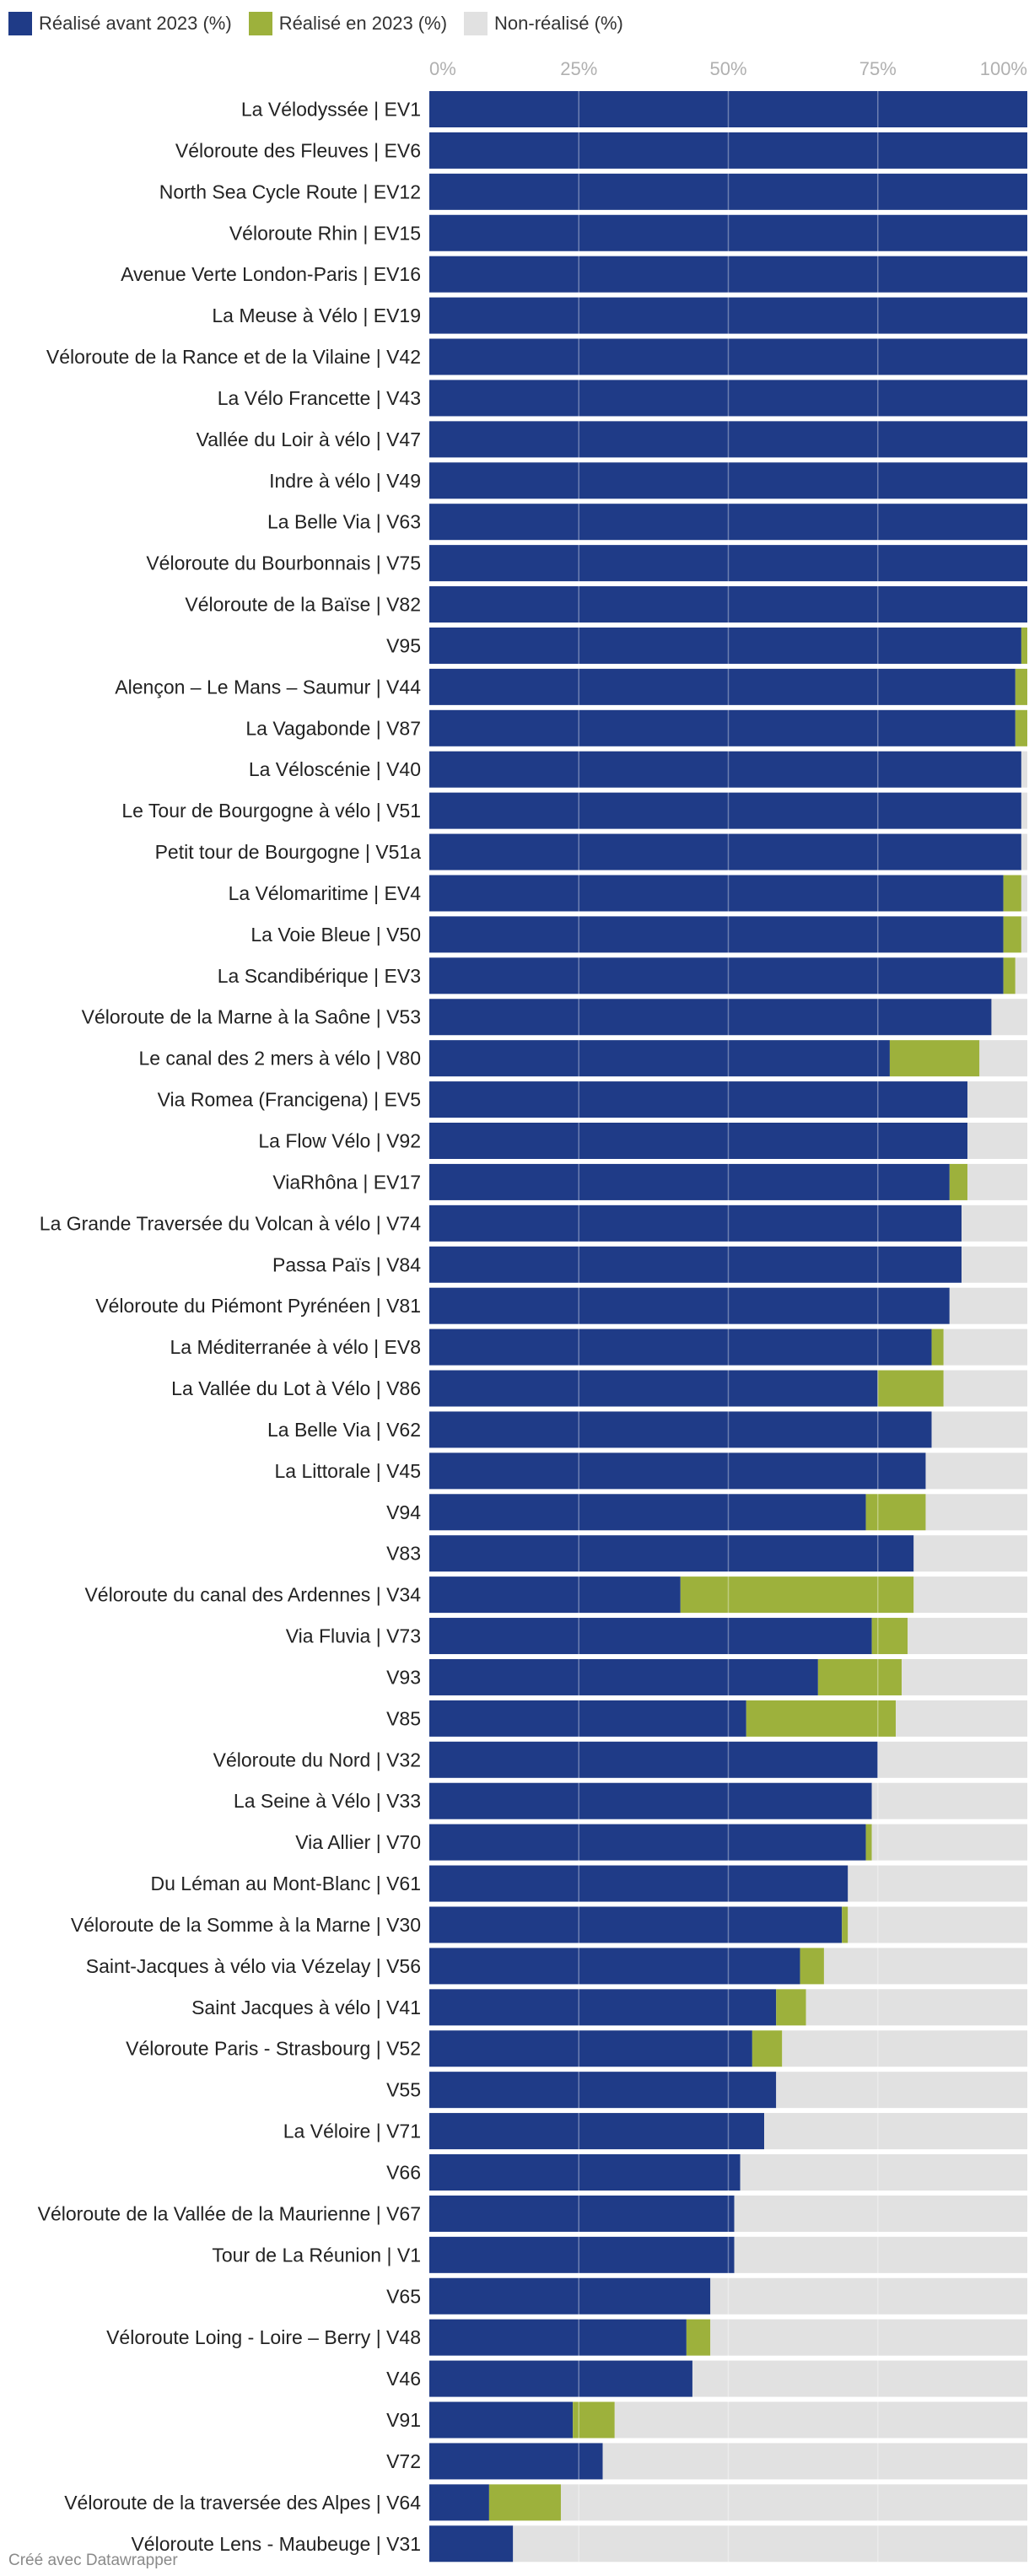  What do you see at coordinates (403, 2379) in the screenshot?
I see `category-label-v46: V46` at bounding box center [403, 2379].